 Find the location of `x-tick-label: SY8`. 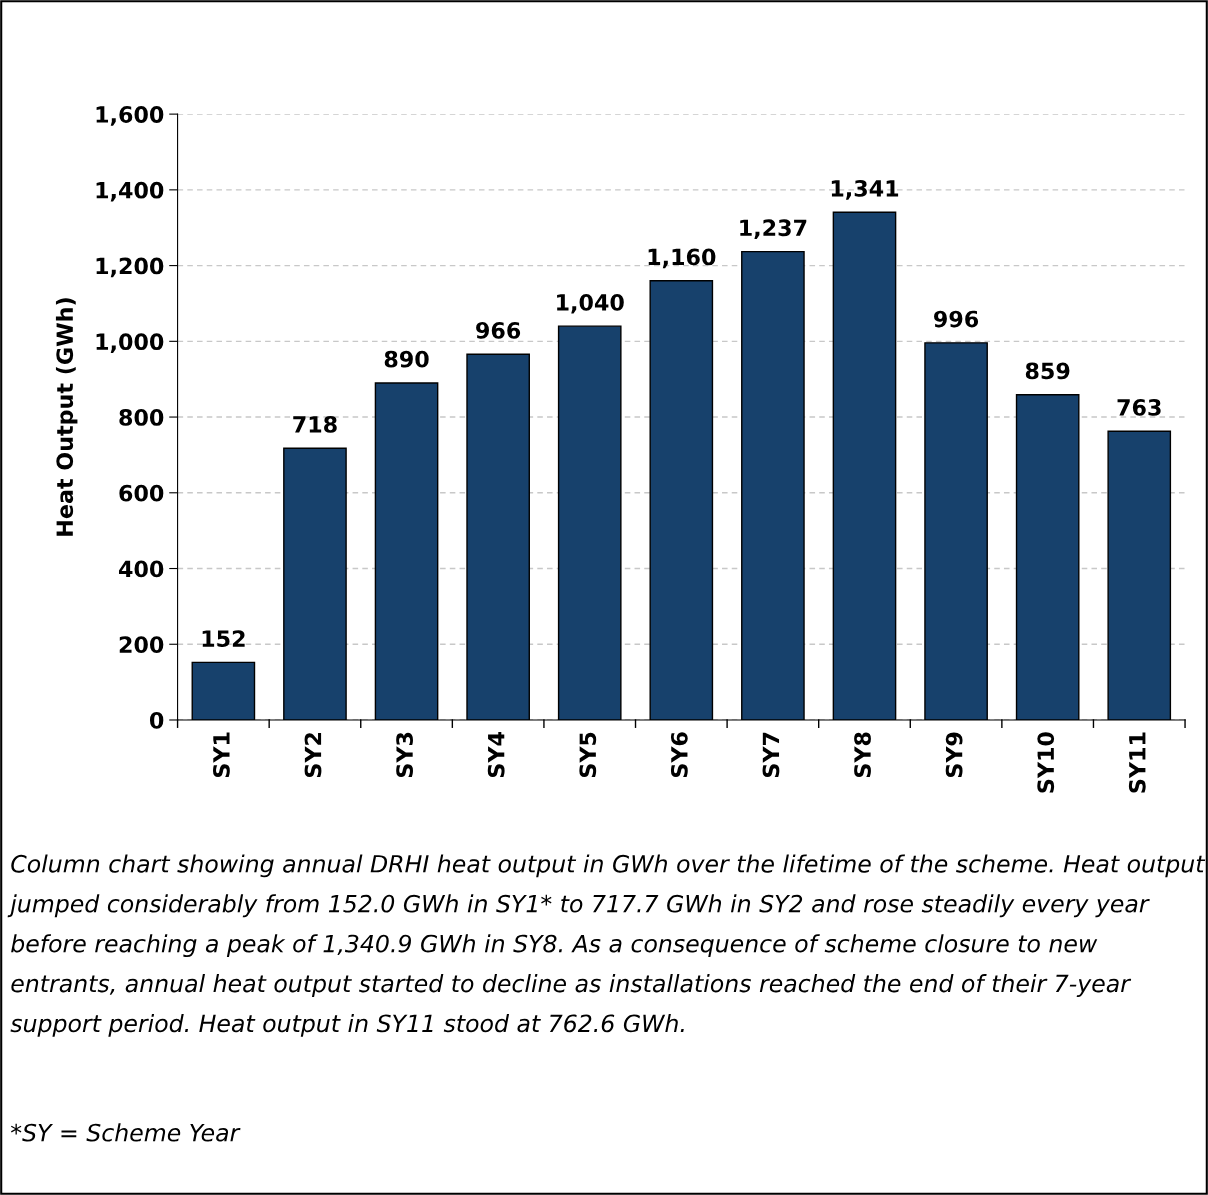

x-tick-label: SY8 is located at coordinates (862, 755).